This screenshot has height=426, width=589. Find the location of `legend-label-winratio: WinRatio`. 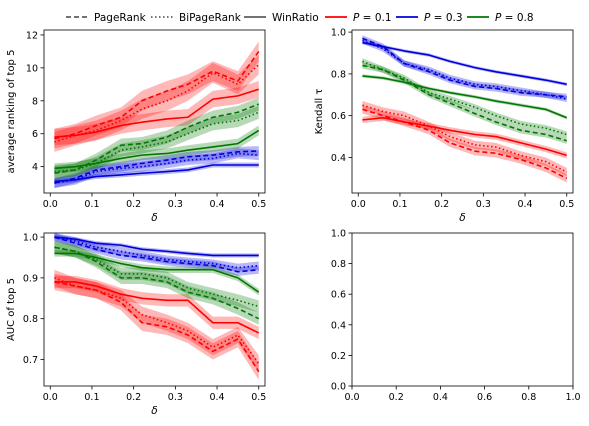

legend-label-winratio: WinRatio is located at coordinates (295, 18).